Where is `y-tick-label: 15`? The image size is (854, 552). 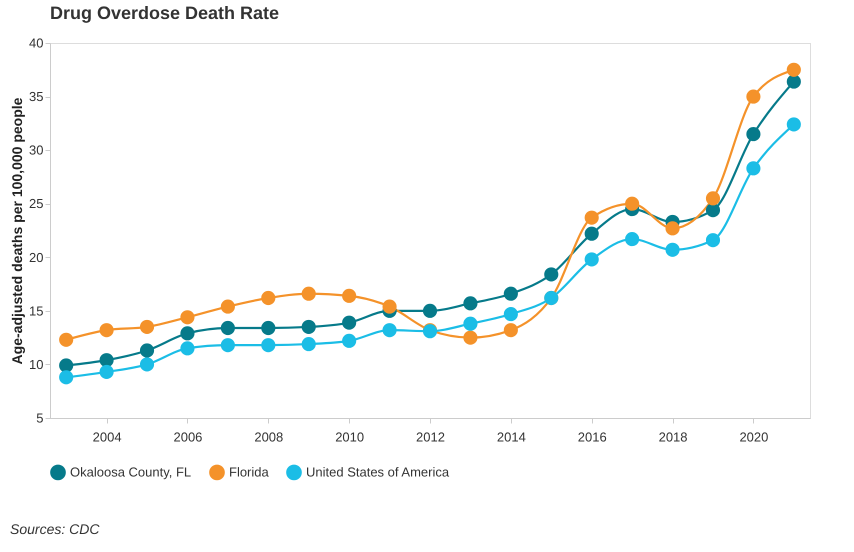
y-tick-label: 15 is located at coordinates (36, 310).